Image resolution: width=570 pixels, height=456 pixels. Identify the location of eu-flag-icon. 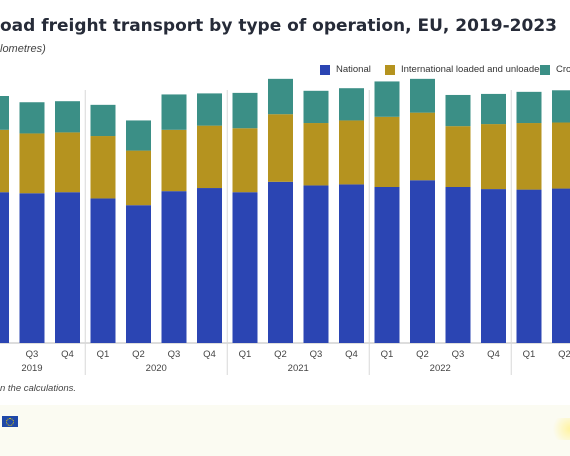
(10, 421).